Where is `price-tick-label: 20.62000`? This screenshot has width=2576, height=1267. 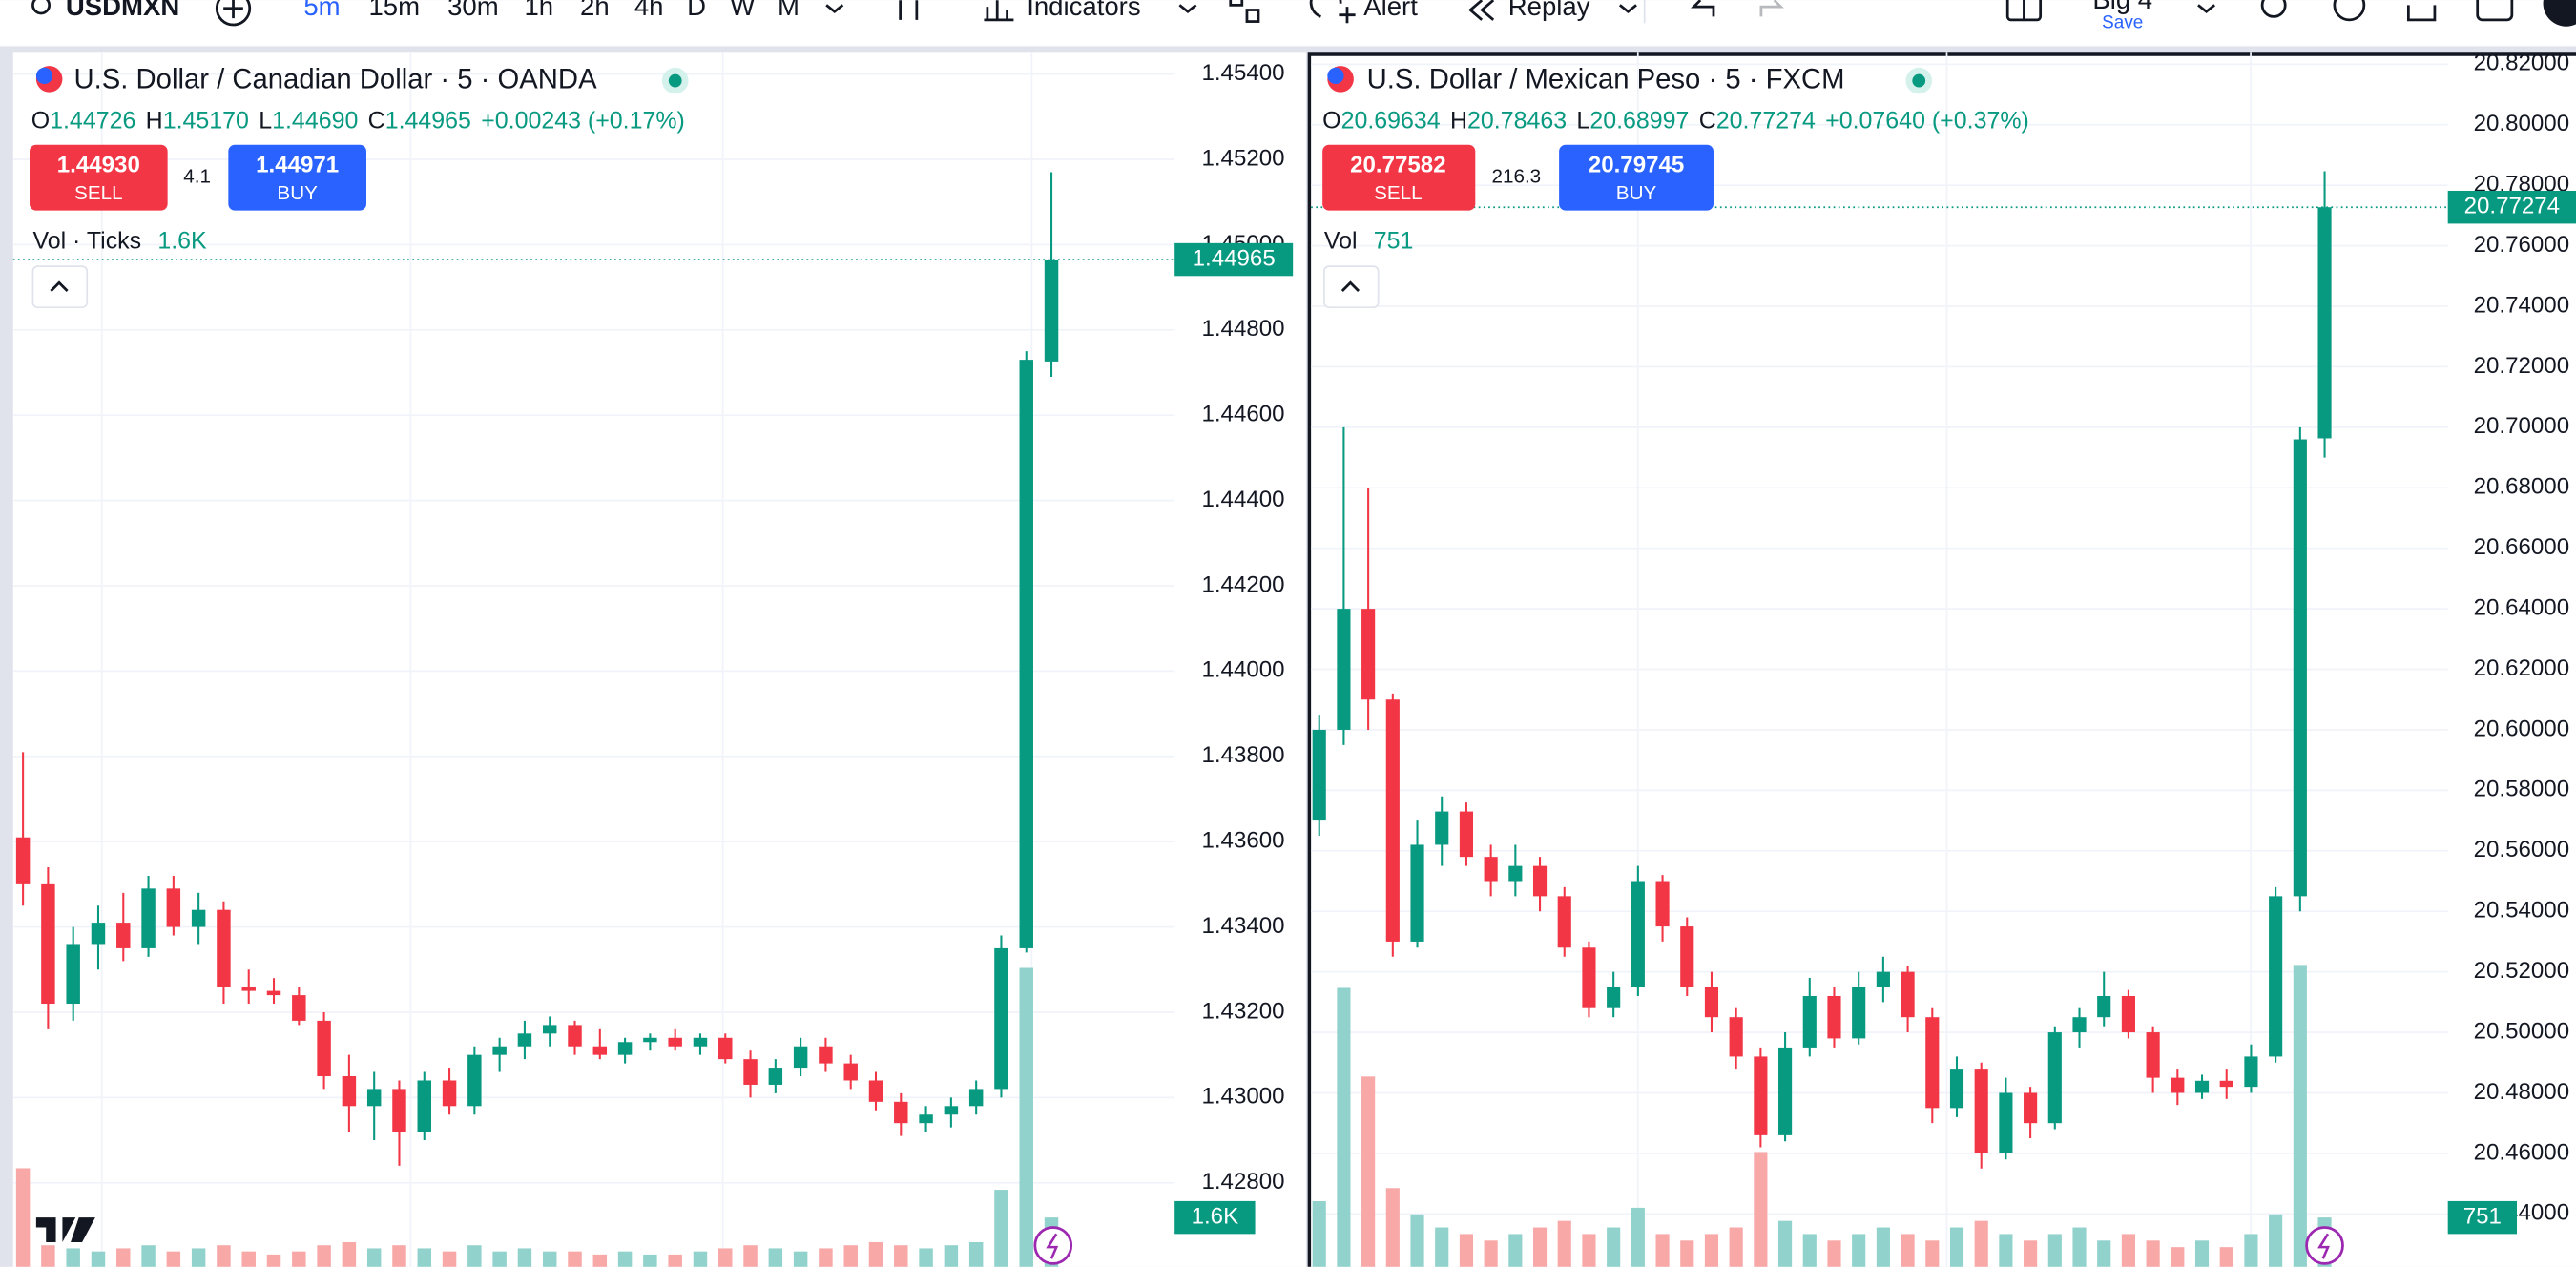 price-tick-label: 20.62000 is located at coordinates (2522, 668).